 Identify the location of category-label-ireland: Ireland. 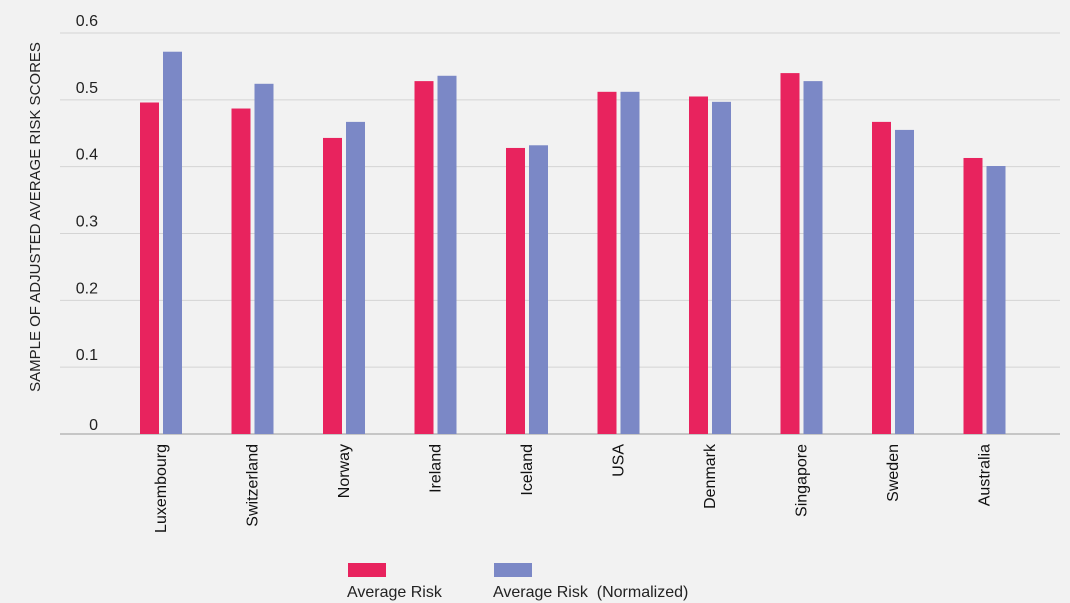
(436, 468).